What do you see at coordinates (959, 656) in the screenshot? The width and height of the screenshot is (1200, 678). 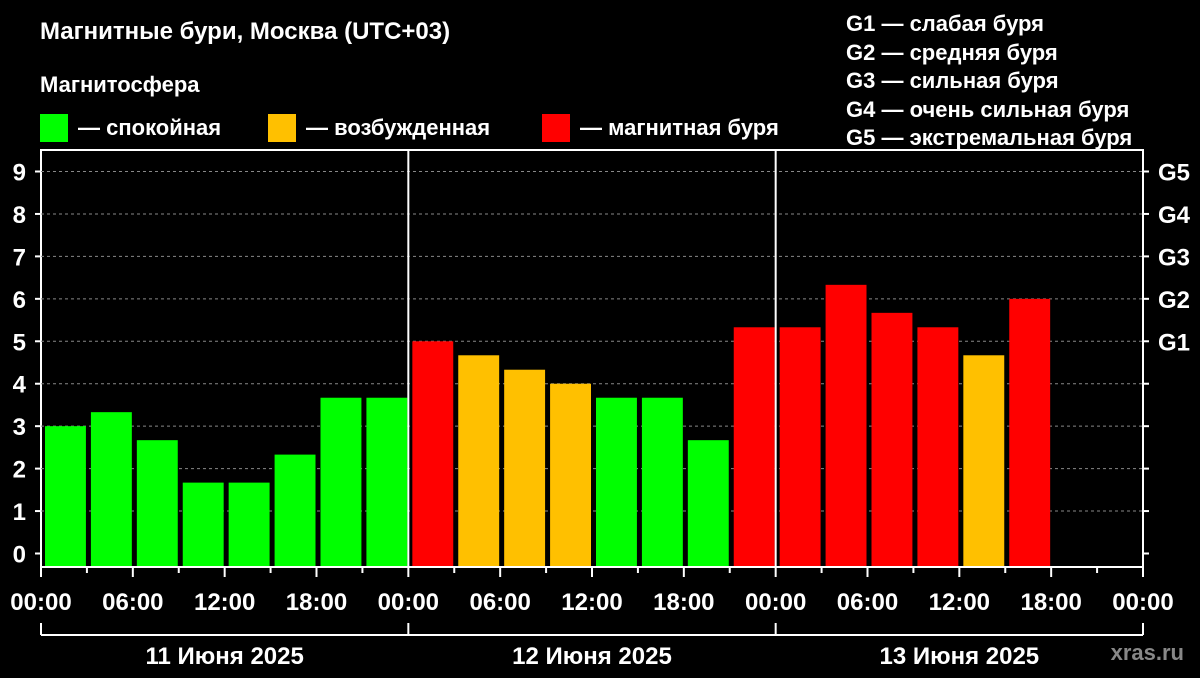 I see `day-label: 13 Июня 2025` at bounding box center [959, 656].